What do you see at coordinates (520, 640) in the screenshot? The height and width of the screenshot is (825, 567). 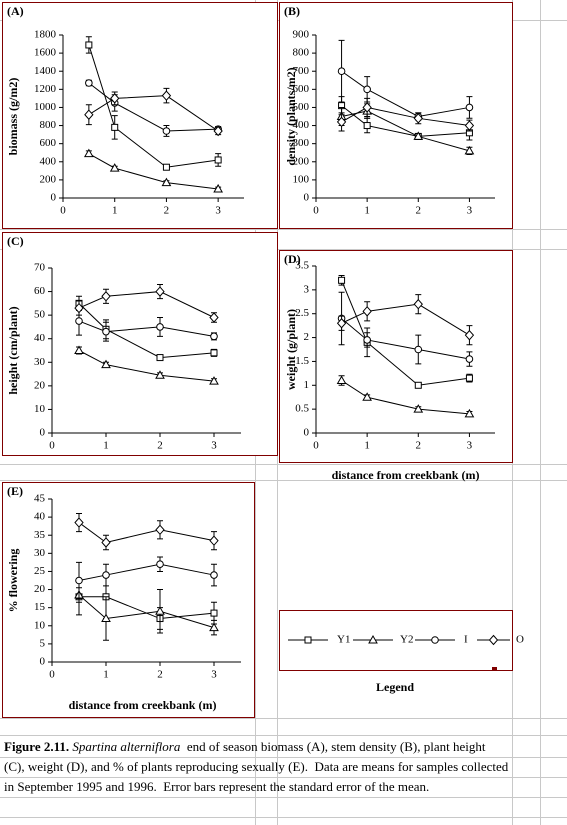 I see `legend-label: O` at bounding box center [520, 640].